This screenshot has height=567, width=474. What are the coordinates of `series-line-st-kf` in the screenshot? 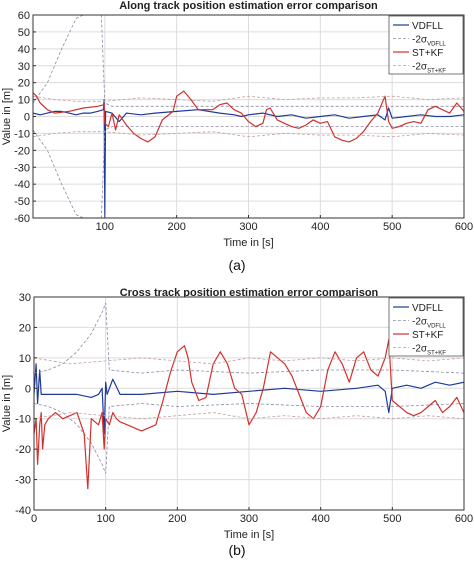 It's located at (248, 116).